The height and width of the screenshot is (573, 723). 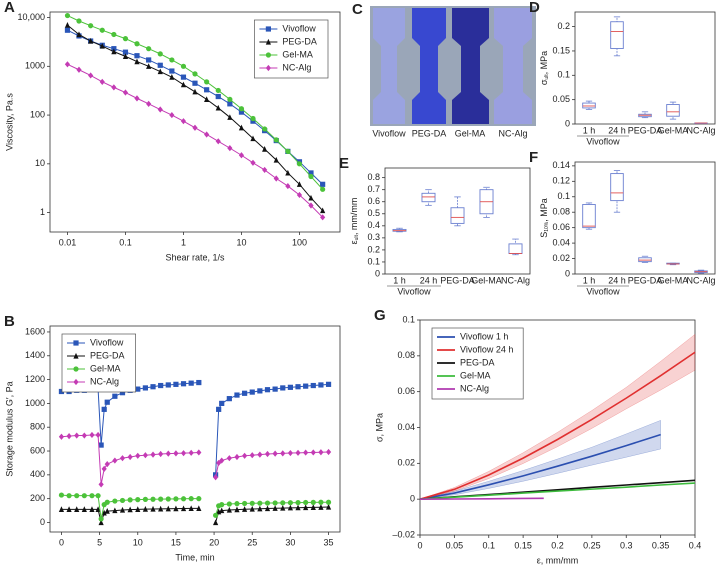 What do you see at coordinates (695, 545) in the screenshot?
I see `x-tick-label: 0.4` at bounding box center [695, 545].